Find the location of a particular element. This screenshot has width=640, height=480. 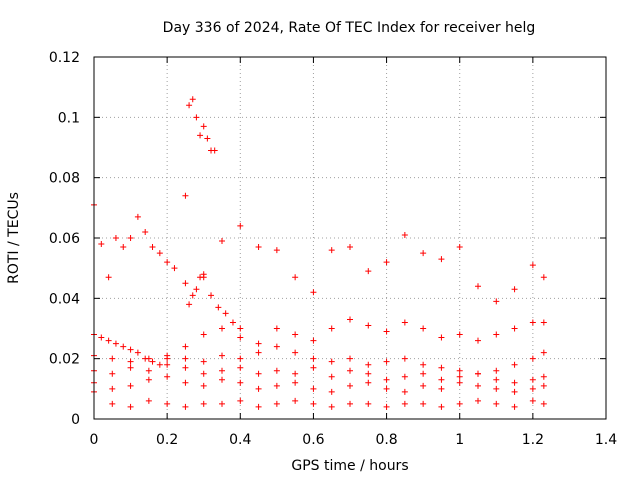

y-tick-label: 0.06 is located at coordinates (64, 239).